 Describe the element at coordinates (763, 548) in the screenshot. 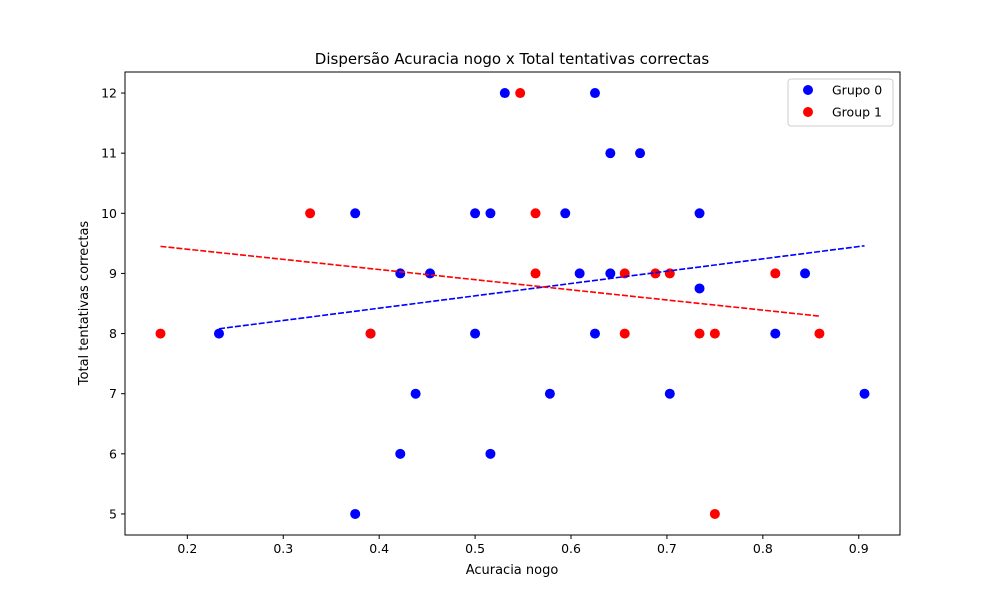

I see `x-tick-label: 0.8` at that location.